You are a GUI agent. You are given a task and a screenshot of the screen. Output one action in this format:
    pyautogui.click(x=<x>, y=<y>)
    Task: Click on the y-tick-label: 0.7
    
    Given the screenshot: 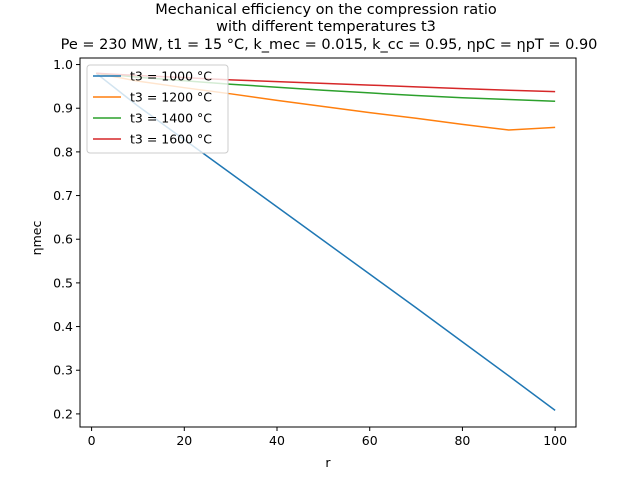 What is the action you would take?
    pyautogui.click(x=63, y=195)
    